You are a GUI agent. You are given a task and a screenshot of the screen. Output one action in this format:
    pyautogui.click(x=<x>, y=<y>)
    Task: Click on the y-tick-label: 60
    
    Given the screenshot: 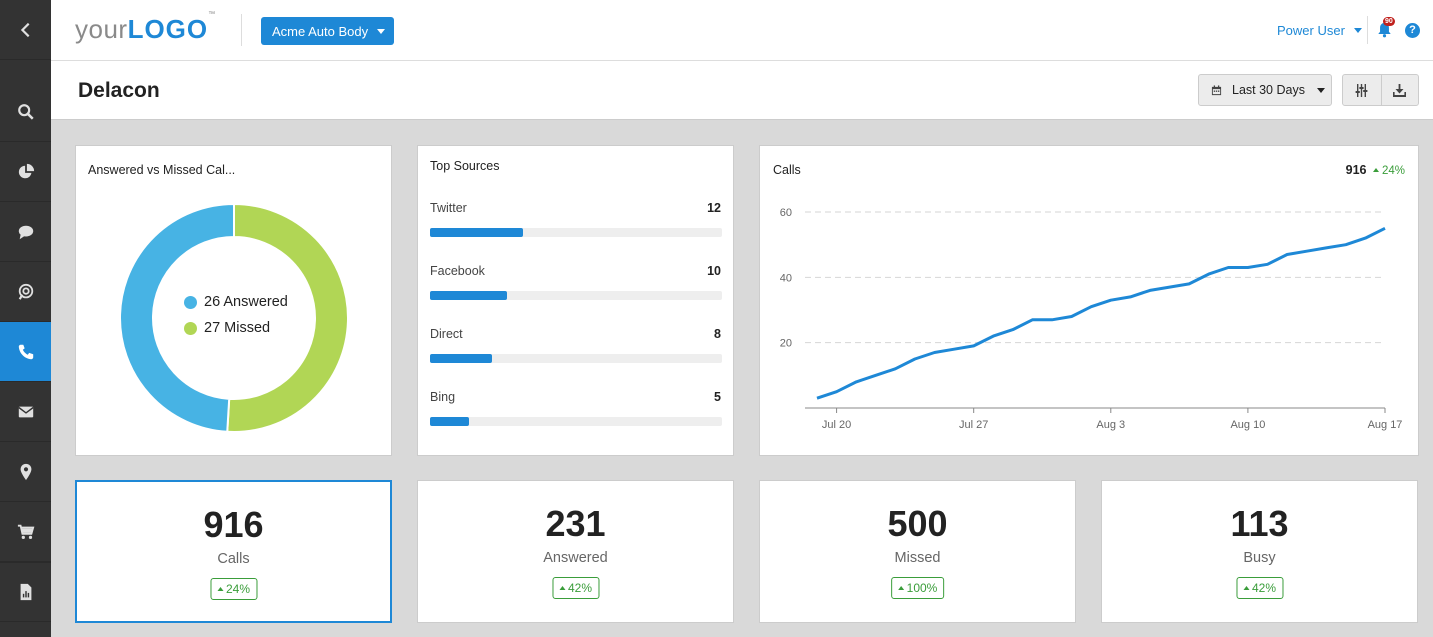 What is the action you would take?
    pyautogui.click(x=786, y=213)
    